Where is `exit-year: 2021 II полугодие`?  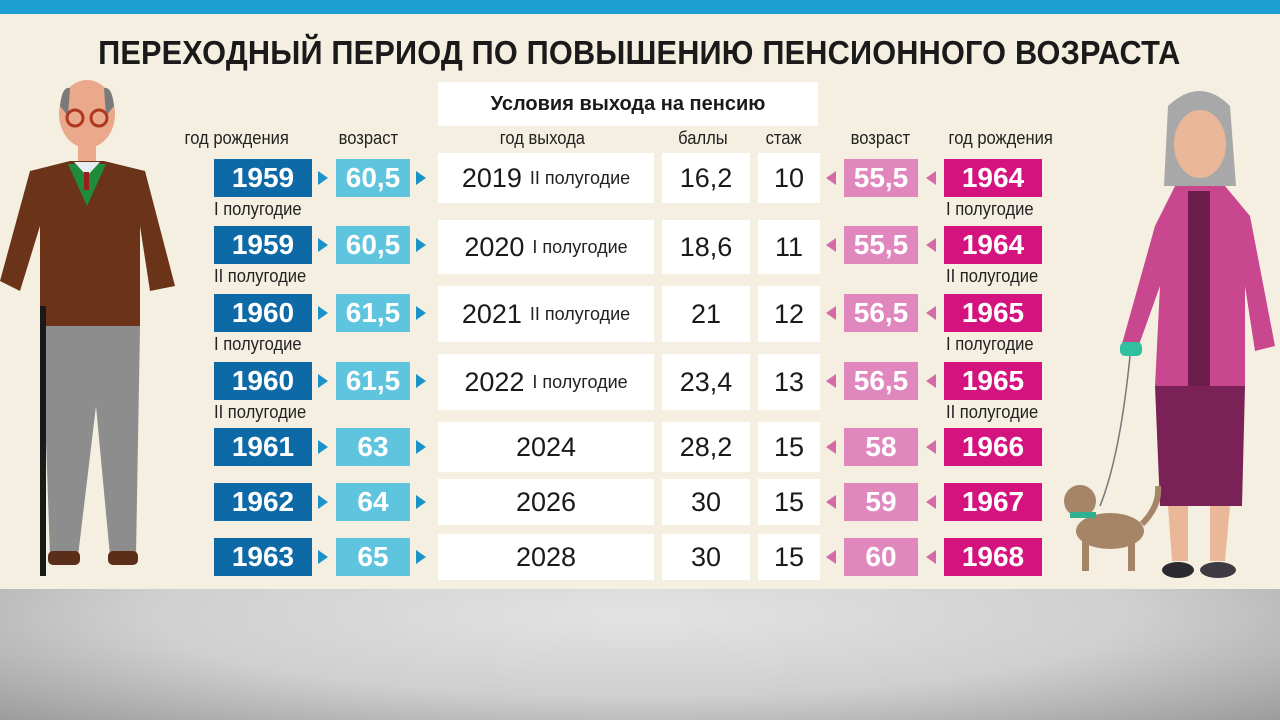 exit-year: 2021 II полугодие is located at coordinates (546, 314).